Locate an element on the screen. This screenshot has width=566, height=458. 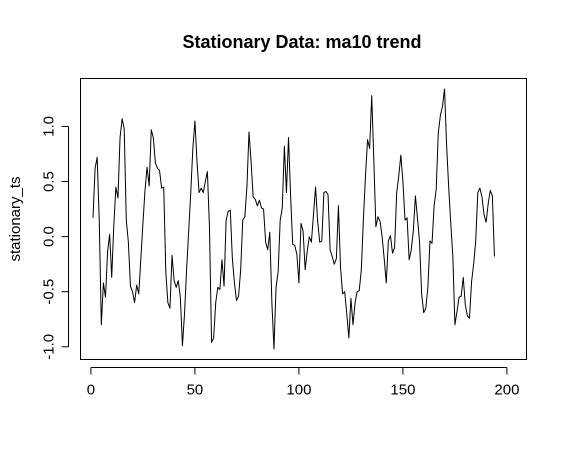
y-axis-label: stationary_ts is located at coordinates (15, 218).